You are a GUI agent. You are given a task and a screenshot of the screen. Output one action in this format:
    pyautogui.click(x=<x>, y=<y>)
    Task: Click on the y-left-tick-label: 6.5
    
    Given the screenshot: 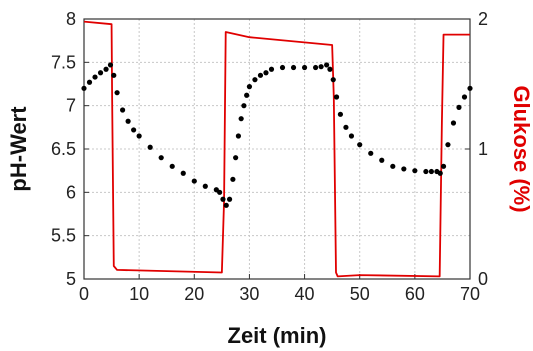 What is the action you would take?
    pyautogui.click(x=63, y=149)
    